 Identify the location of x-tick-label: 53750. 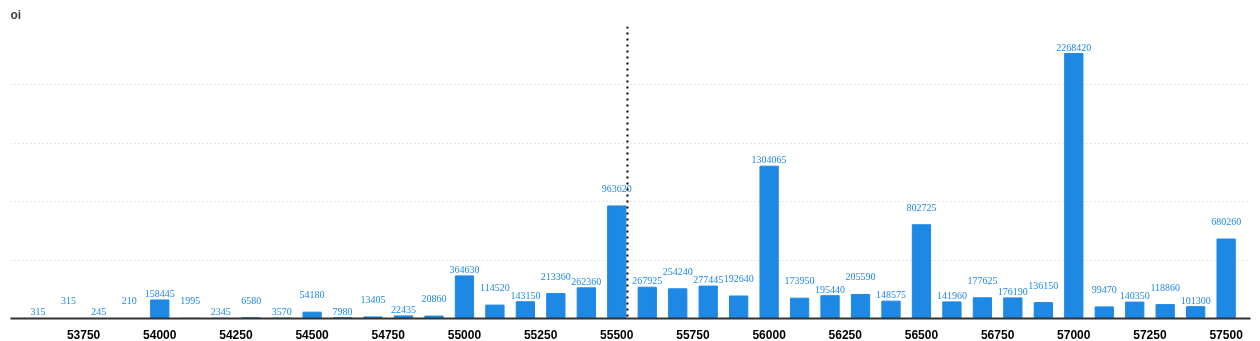
(83, 334).